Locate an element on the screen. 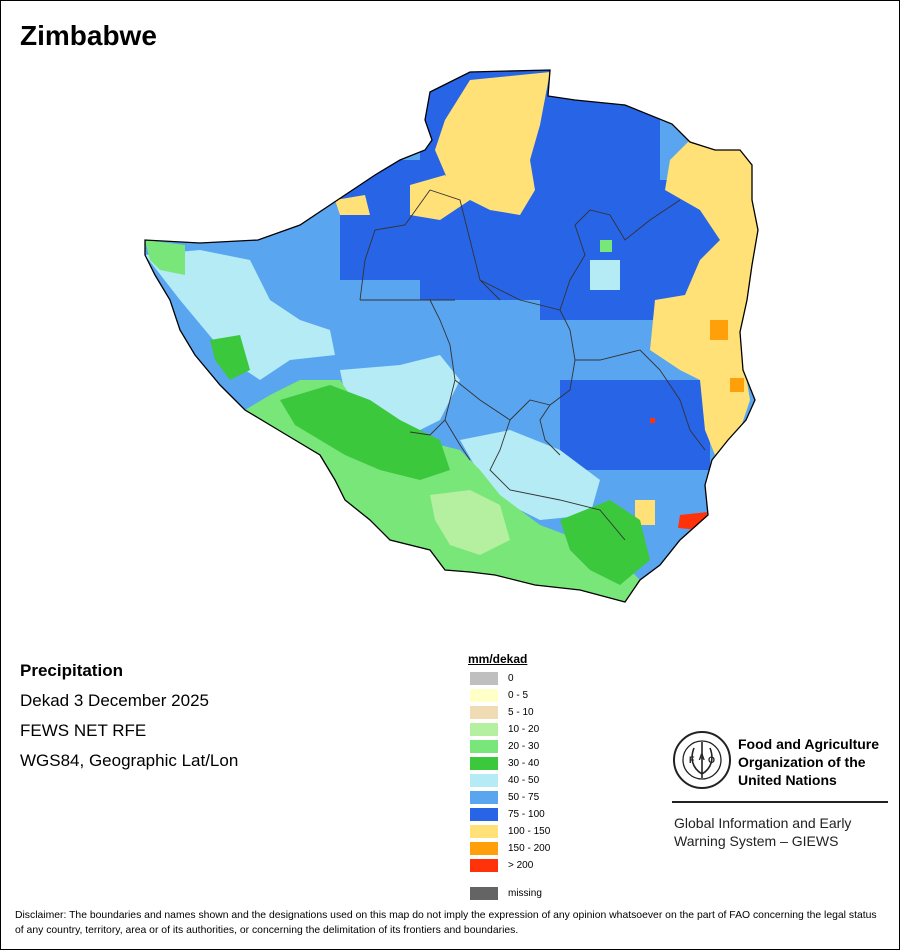 Image resolution: width=900 pixels, height=950 pixels. province-boundaries is located at coordinates (532, 365).